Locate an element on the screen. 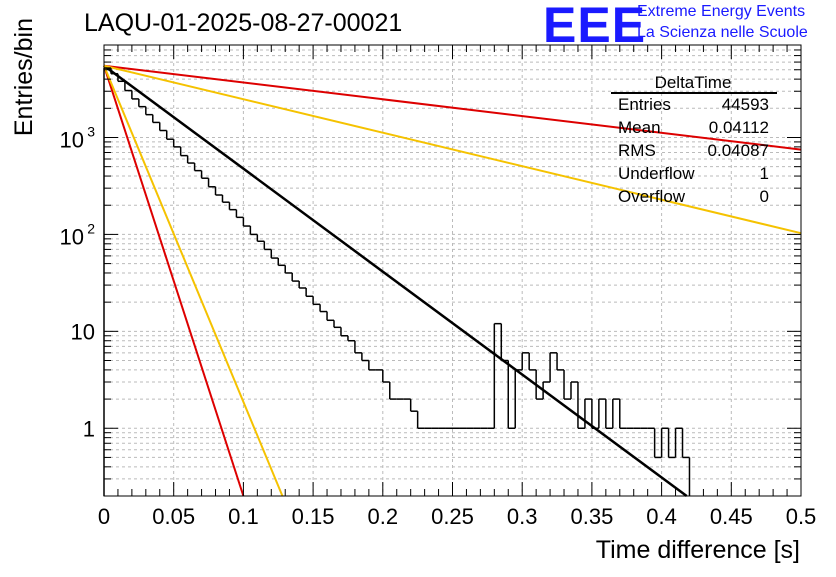 Image resolution: width=836 pixels, height=577 pixels. x-tick-label: 0.05 is located at coordinates (173, 516).